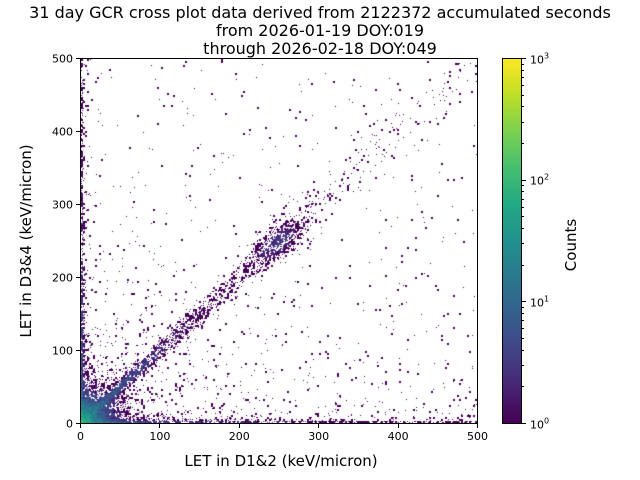  I want to click on colorbar-tick-label: 10², so click(540, 180).